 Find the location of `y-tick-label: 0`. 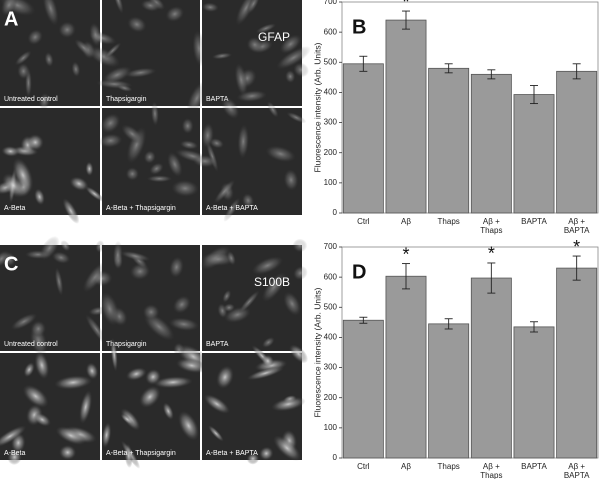

y-tick-label: 0 is located at coordinates (335, 212).